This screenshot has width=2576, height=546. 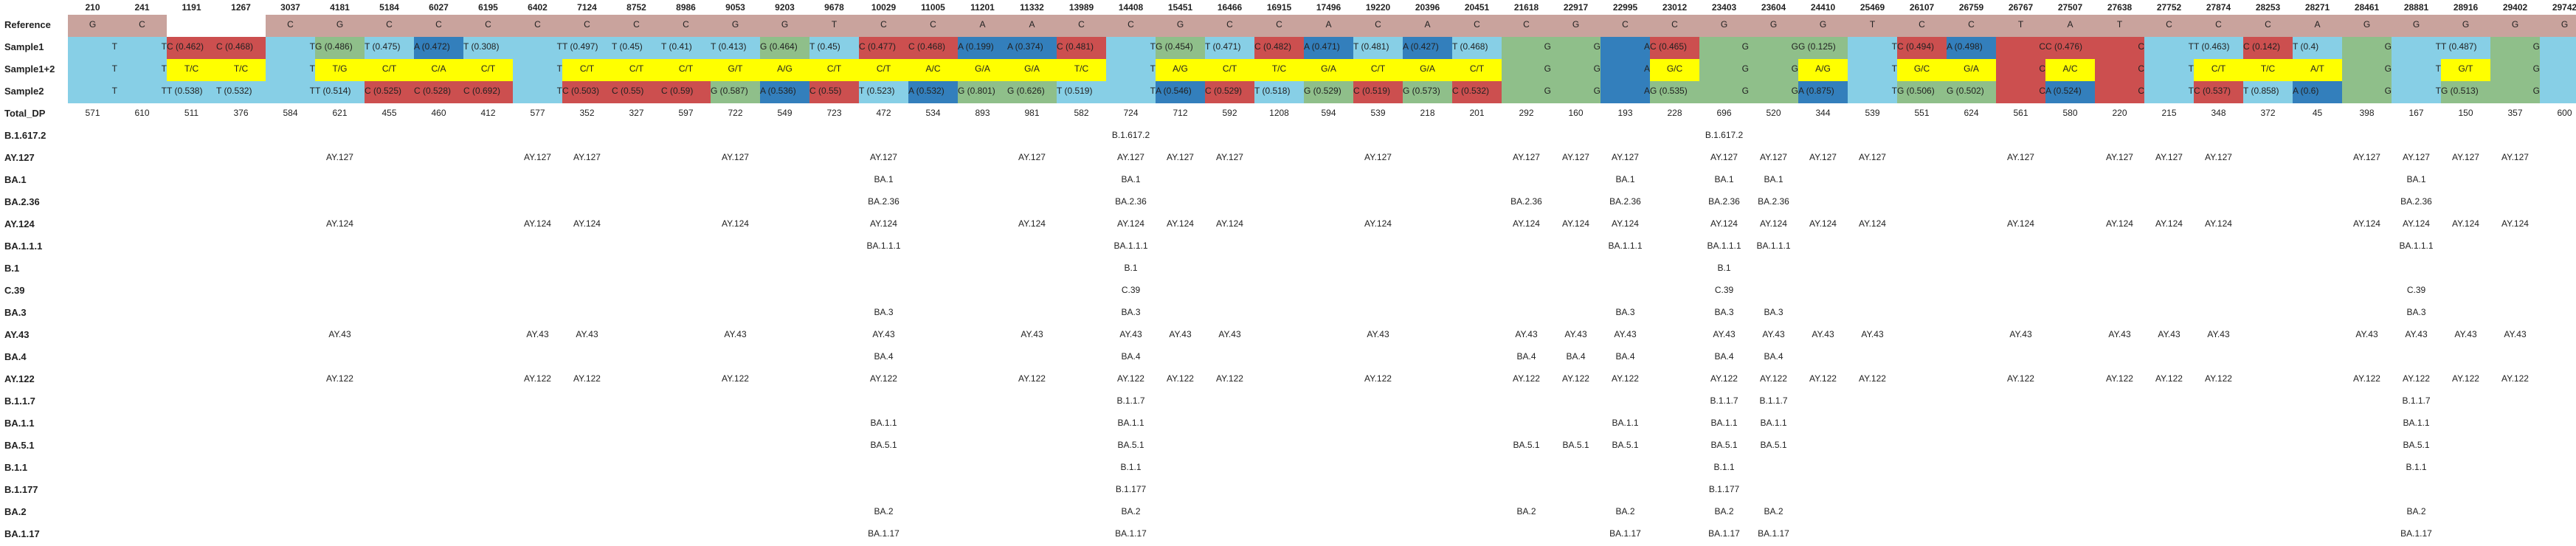 I want to click on lineage-marker: B.1.177, so click(x=1131, y=489).